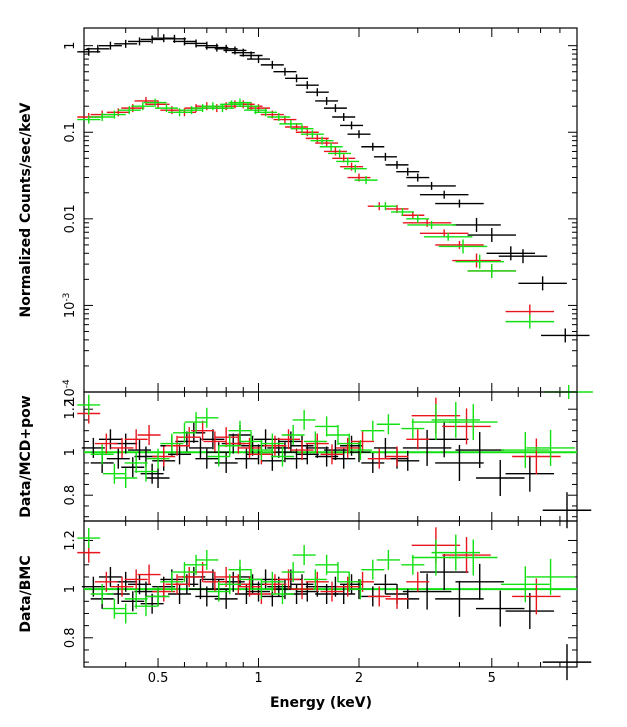 The width and height of the screenshot is (627, 727). What do you see at coordinates (258, 678) in the screenshot?
I see `x-tick-label: 1` at bounding box center [258, 678].